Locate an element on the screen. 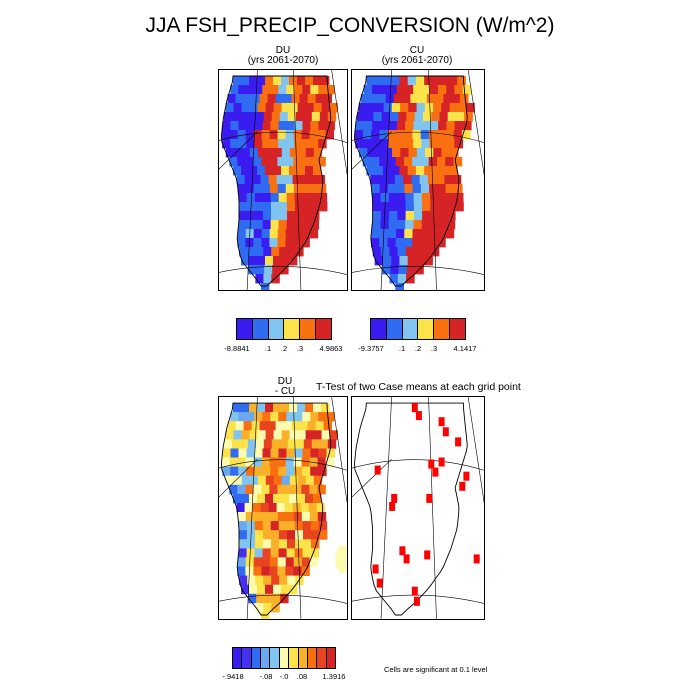 This screenshot has width=700, height=700. map-graticule is located at coordinates (418, 180).